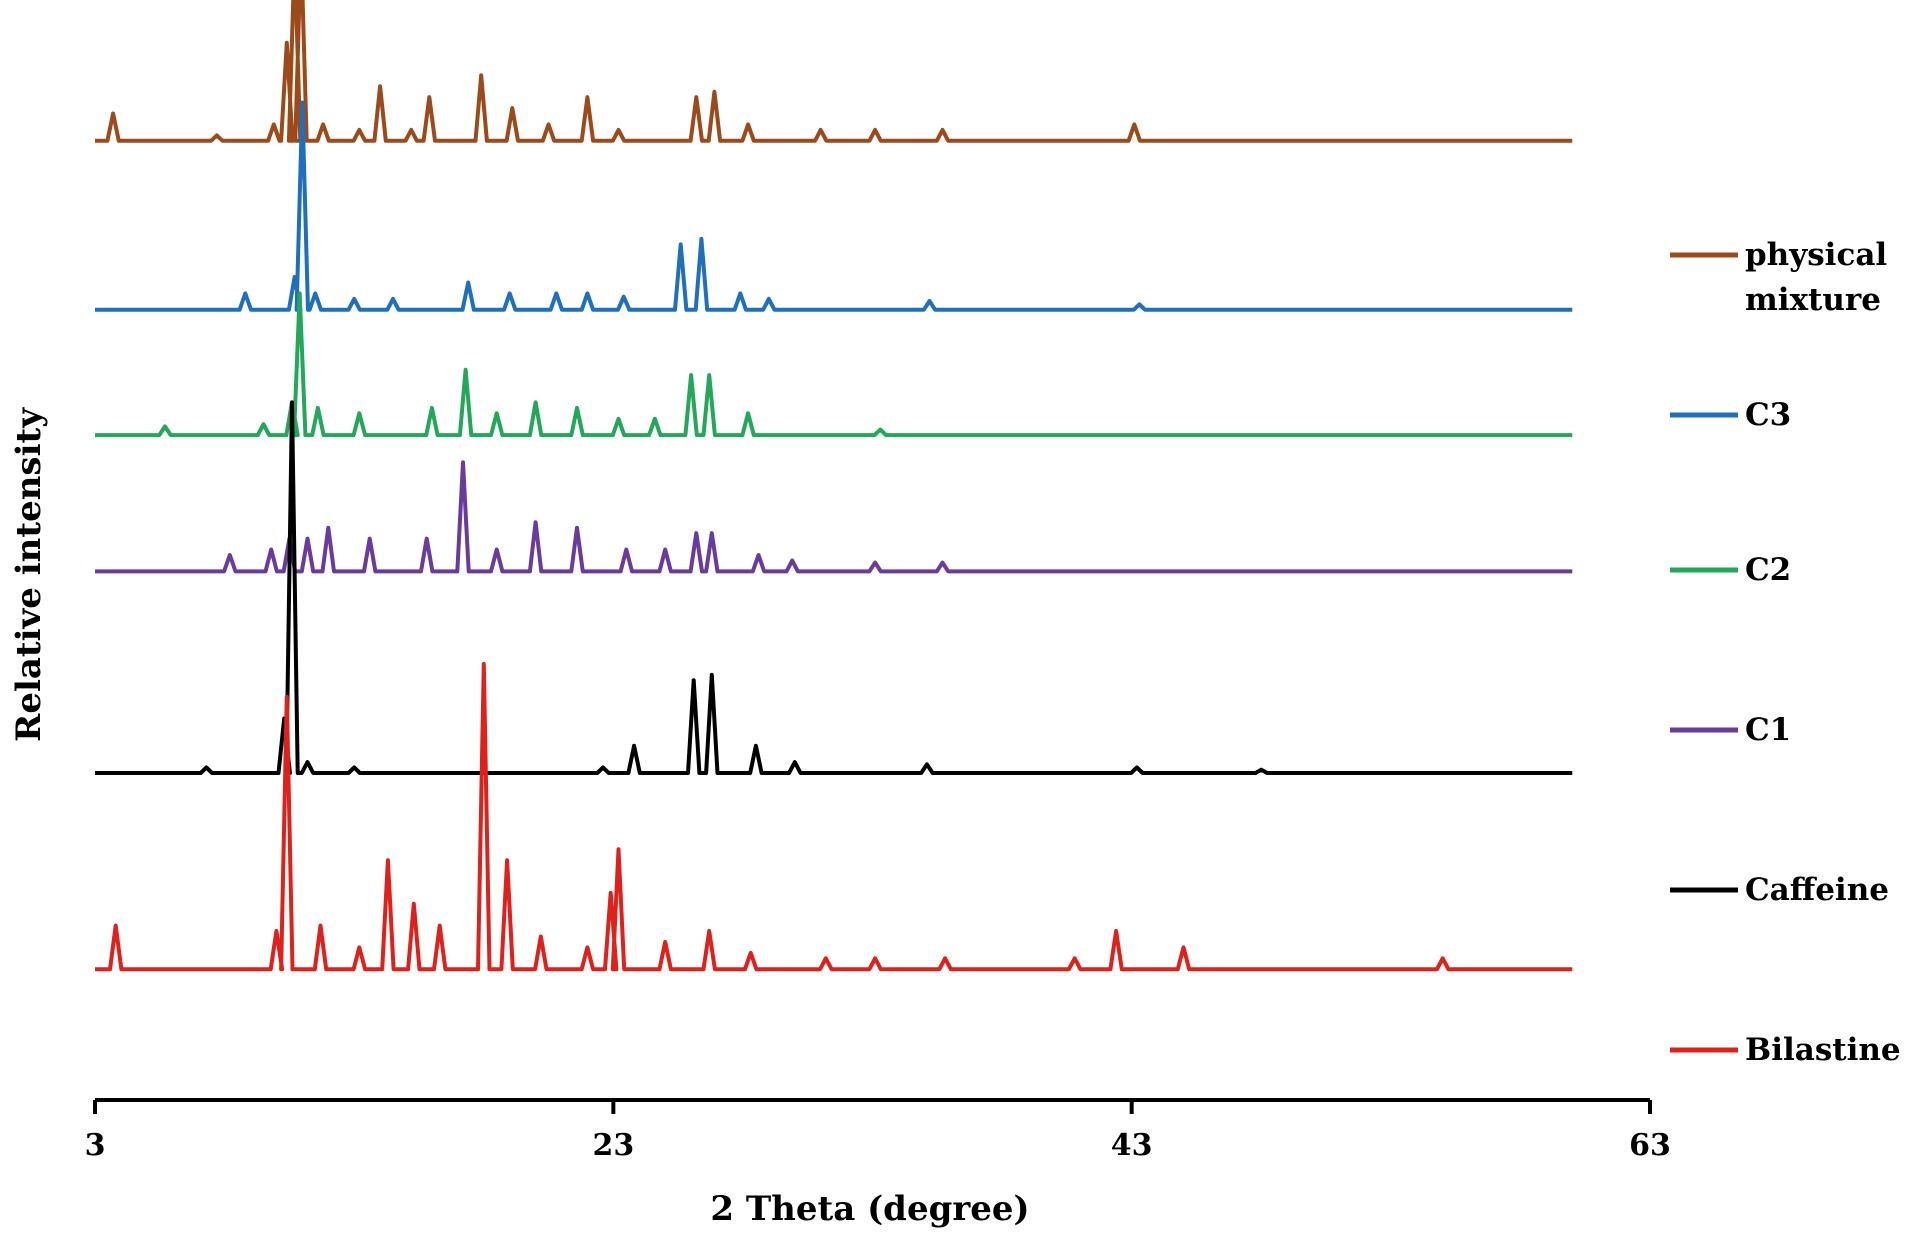  What do you see at coordinates (869, 1209) in the screenshot?
I see `x-axis-title: 2 Theta (degree)` at bounding box center [869, 1209].